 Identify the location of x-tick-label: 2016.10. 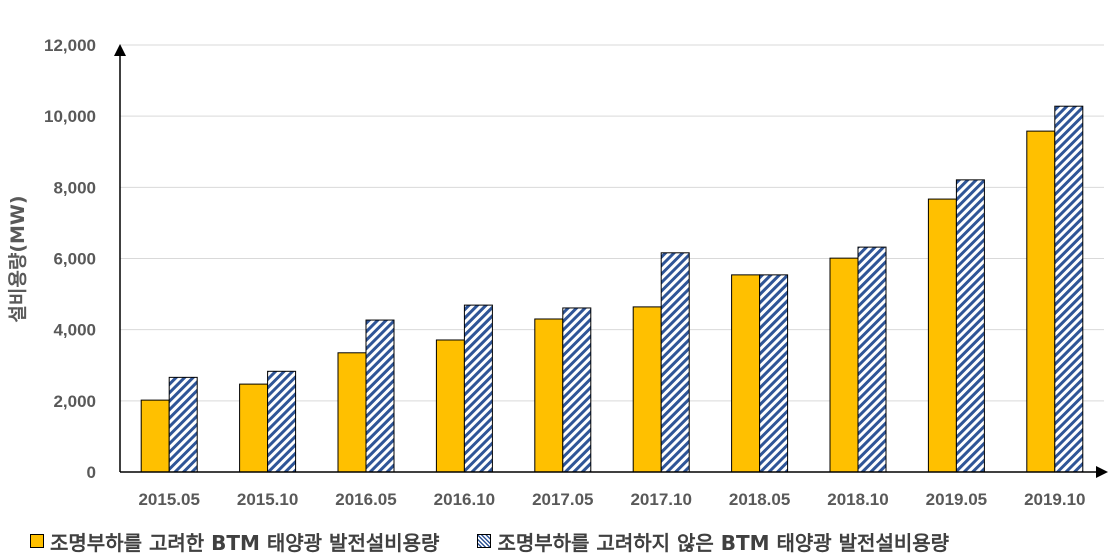
(464, 499).